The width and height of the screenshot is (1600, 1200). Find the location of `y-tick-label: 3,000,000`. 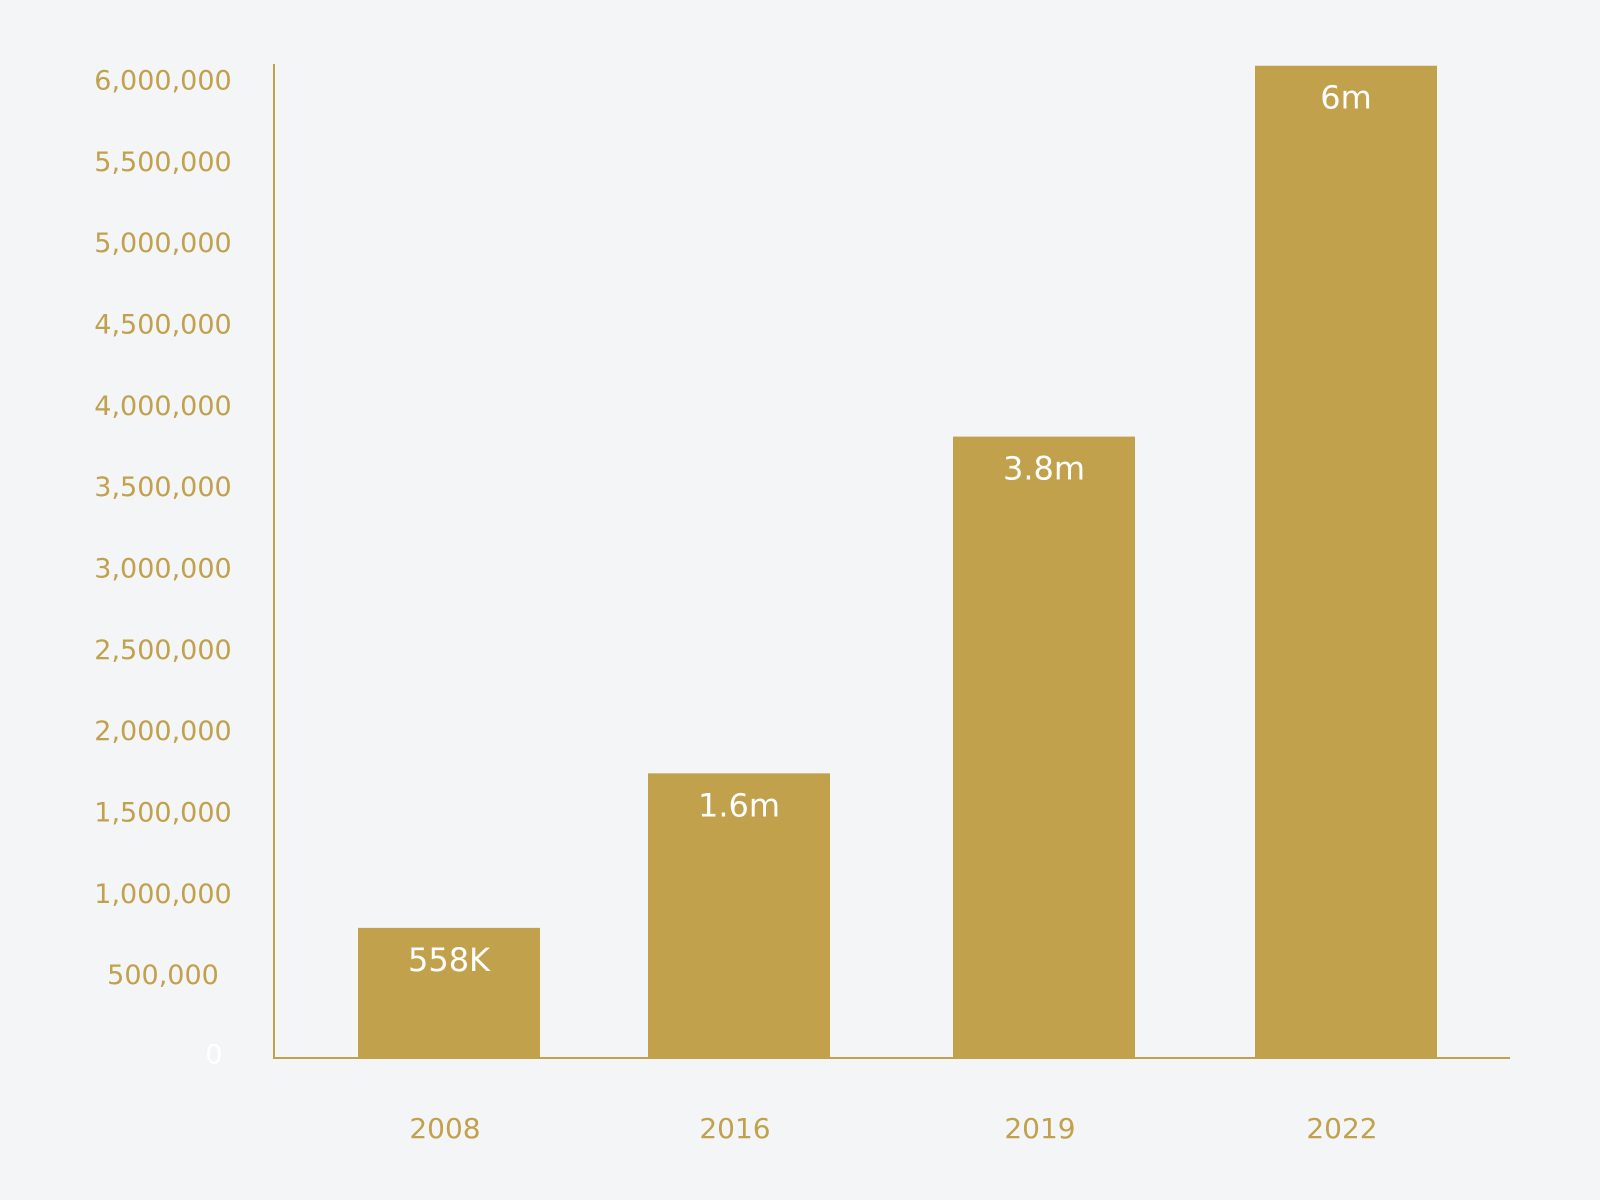

y-tick-label: 3,000,000 is located at coordinates (162, 569).